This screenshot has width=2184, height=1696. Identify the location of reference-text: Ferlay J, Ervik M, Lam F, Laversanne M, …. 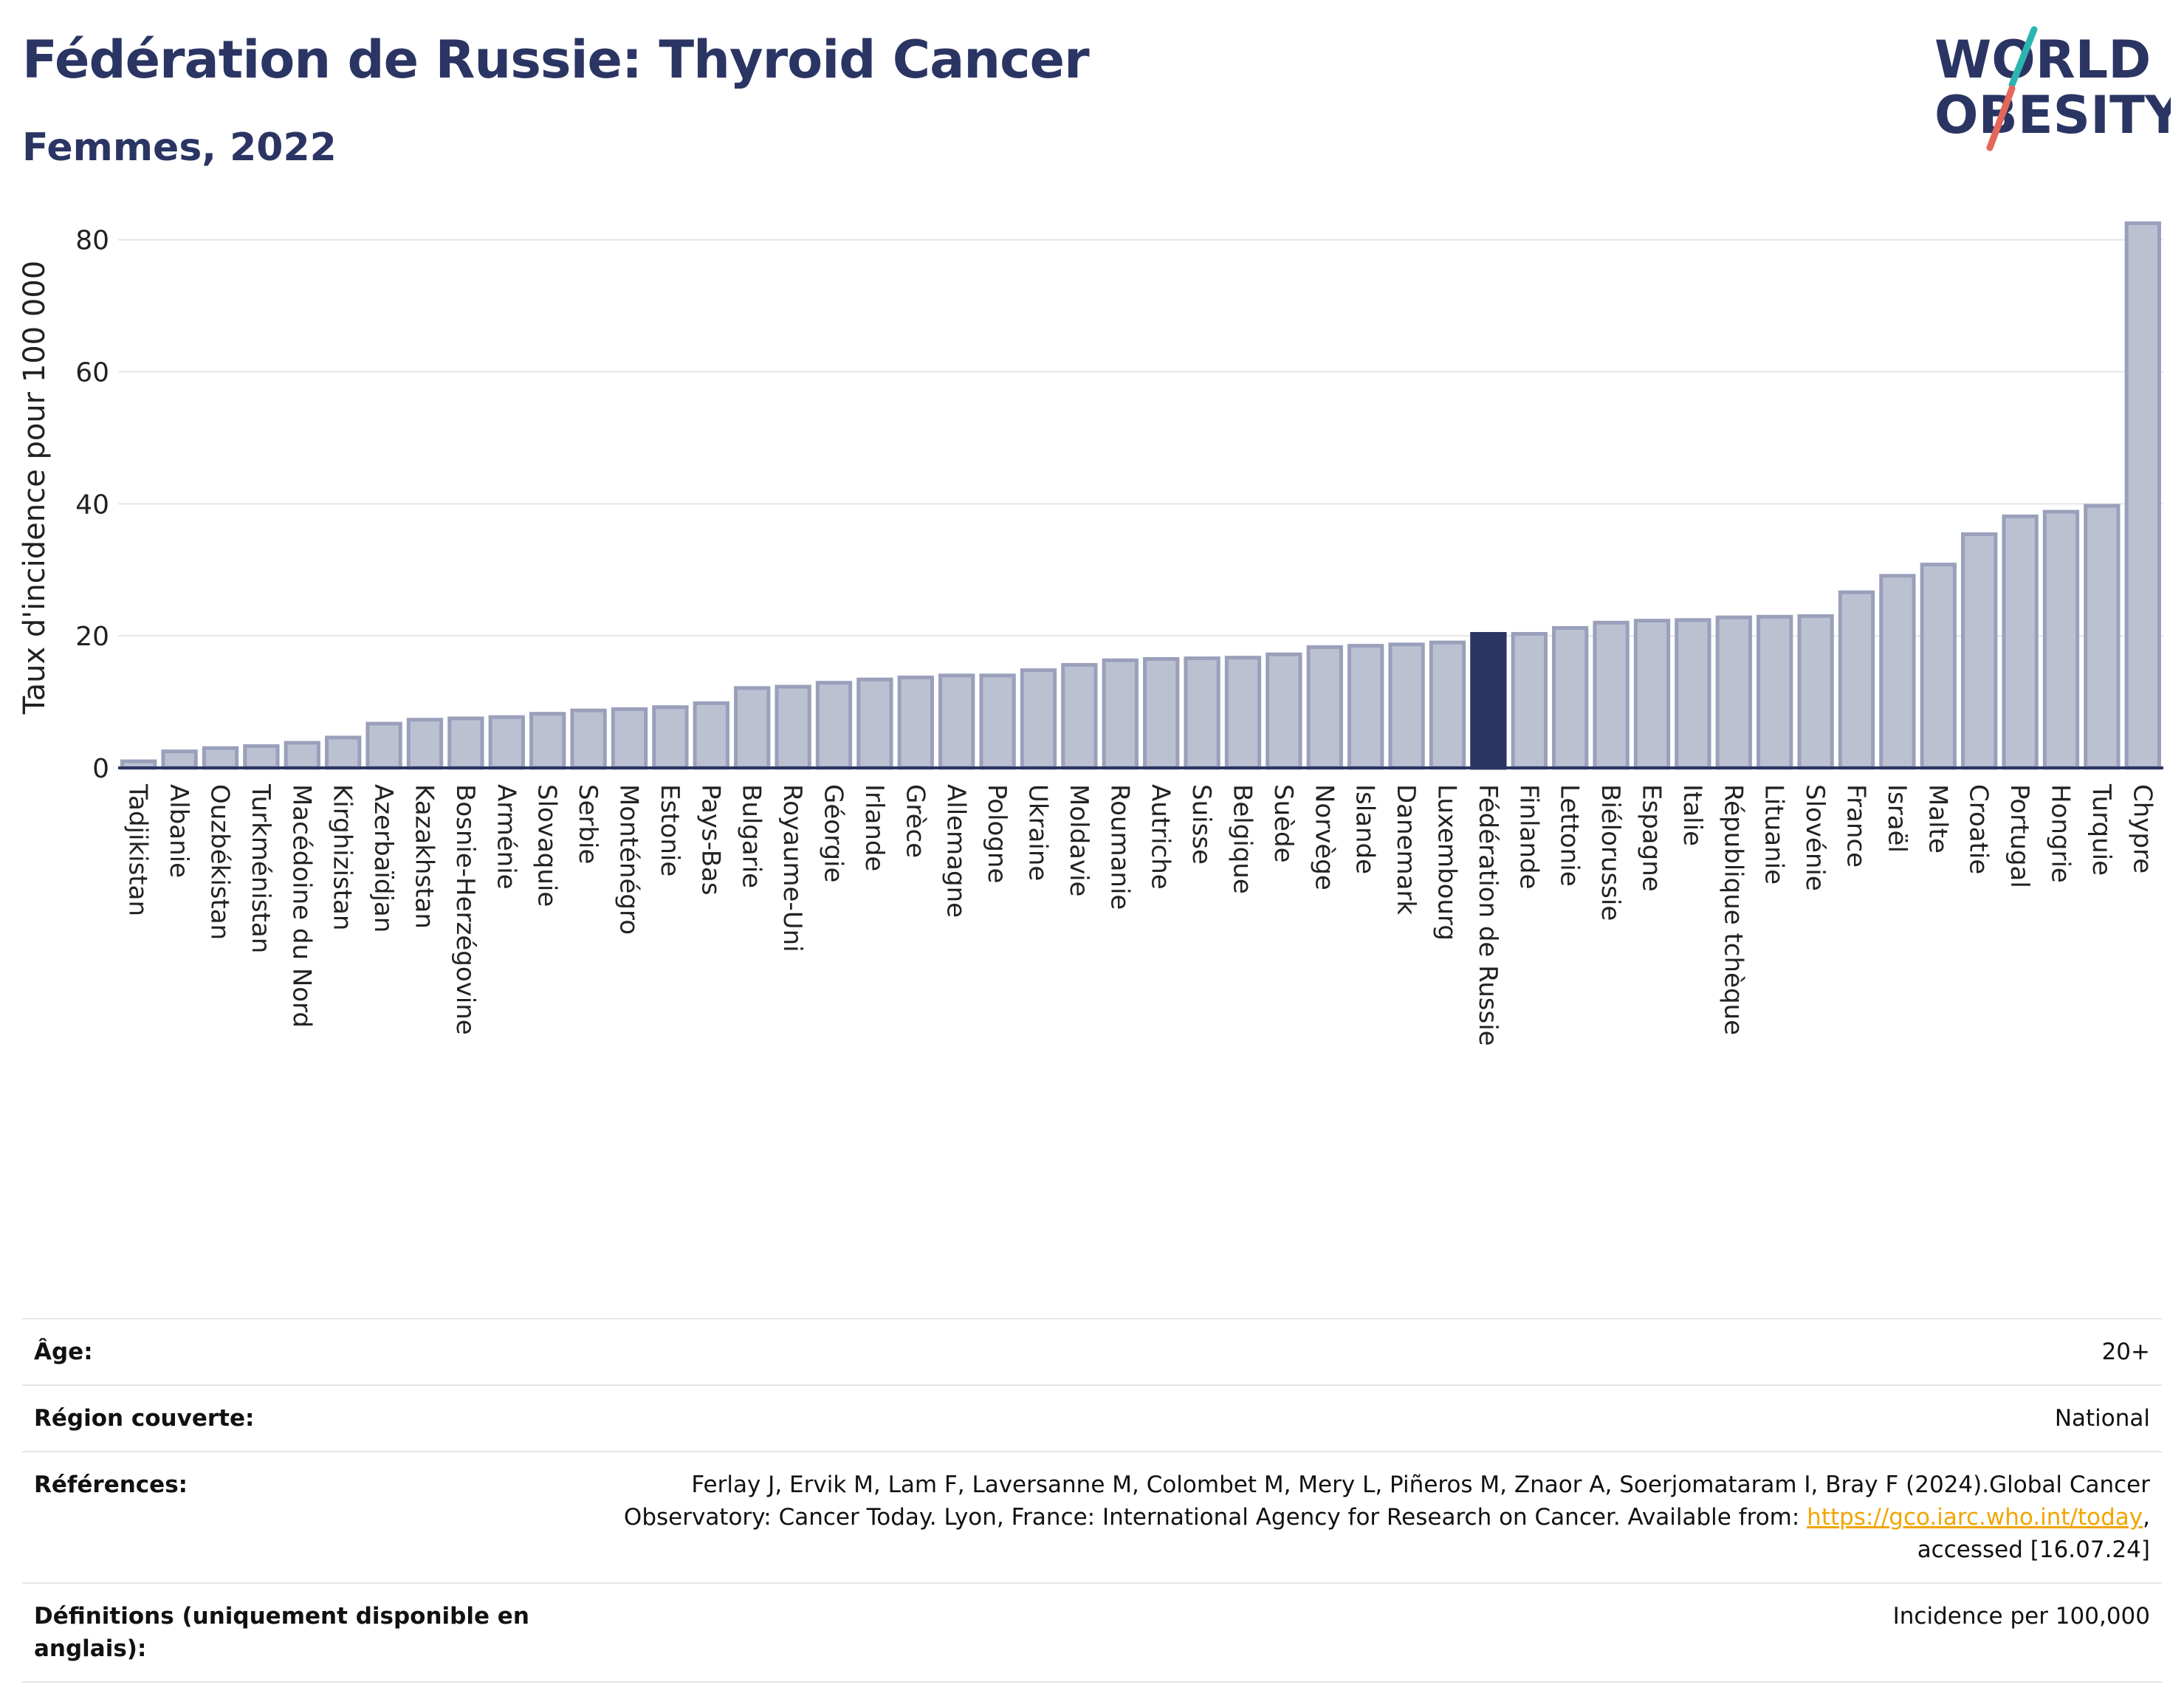
(1387, 1501).